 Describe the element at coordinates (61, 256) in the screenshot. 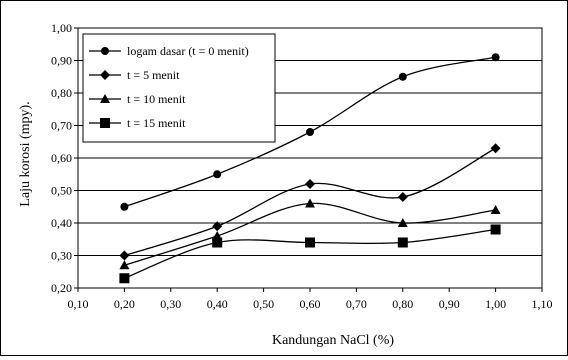

I see `y-tick-label: 0,30` at that location.